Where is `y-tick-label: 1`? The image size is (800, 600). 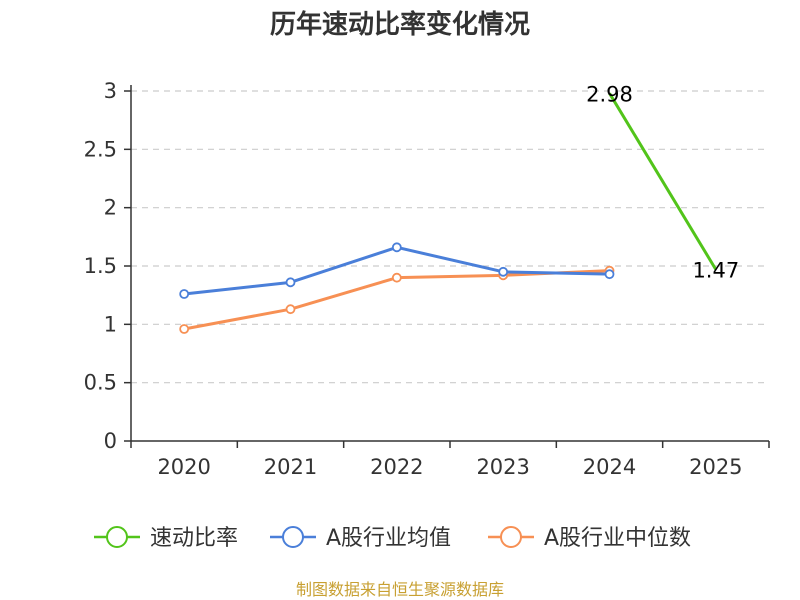
y-tick-label: 1 is located at coordinates (110, 324).